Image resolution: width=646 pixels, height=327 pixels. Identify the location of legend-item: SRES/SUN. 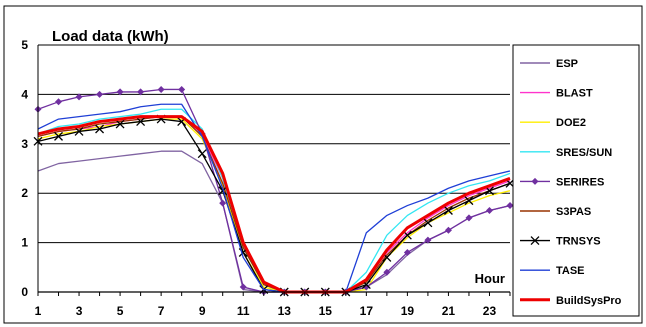
(566, 153).